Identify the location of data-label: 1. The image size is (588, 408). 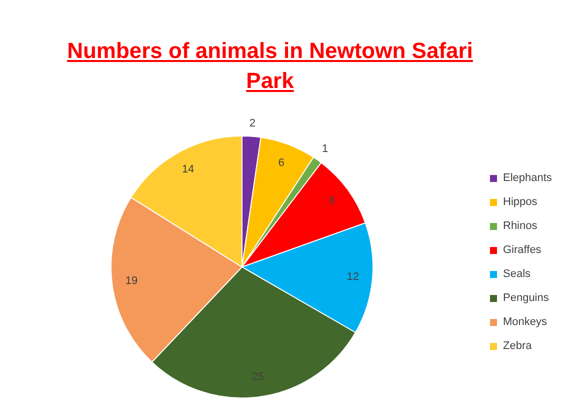
(325, 149).